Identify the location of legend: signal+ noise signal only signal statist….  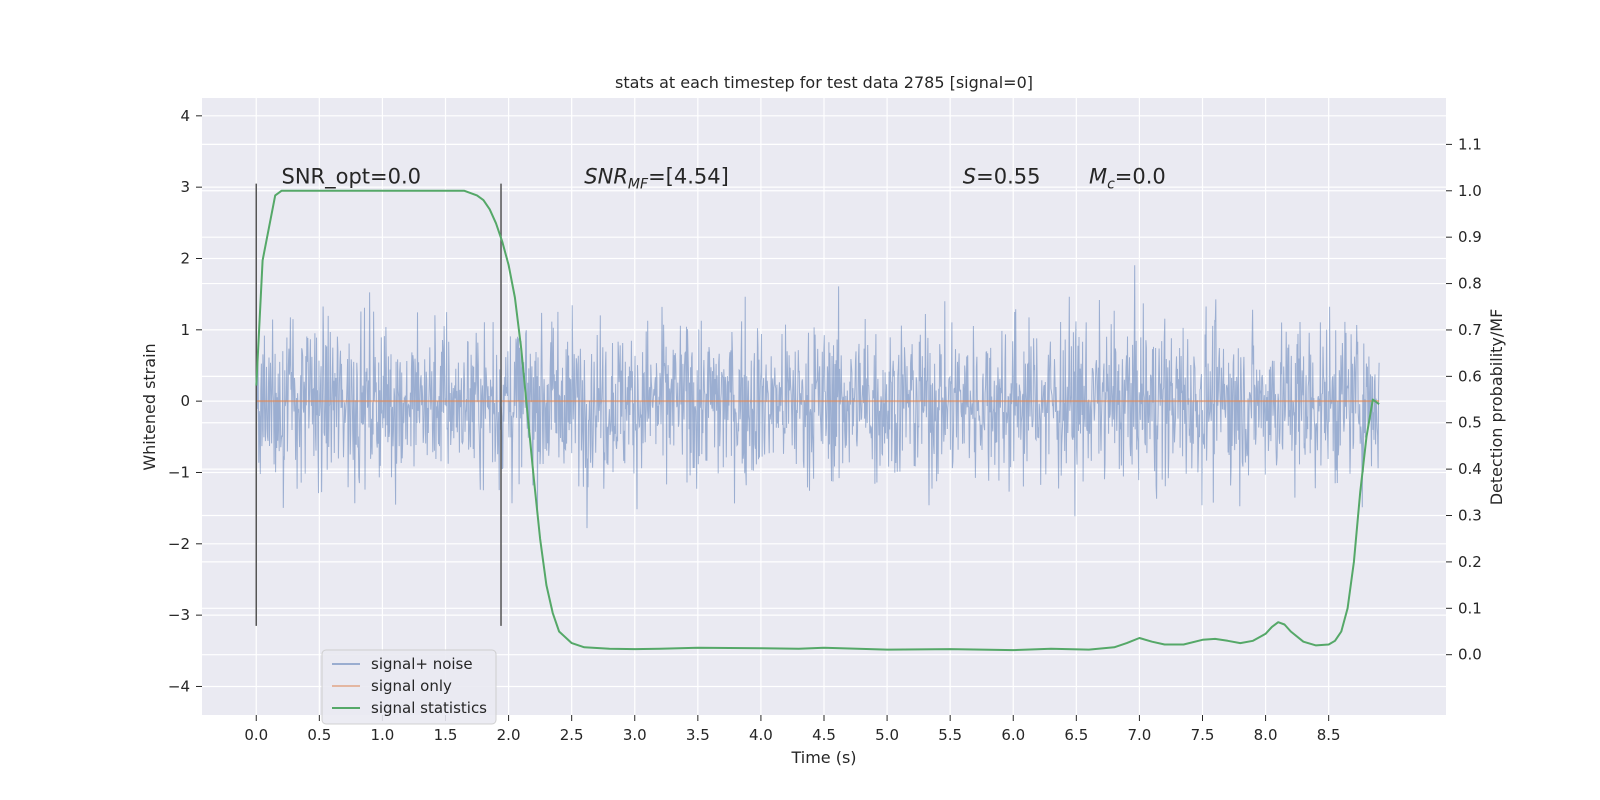
(409, 687).